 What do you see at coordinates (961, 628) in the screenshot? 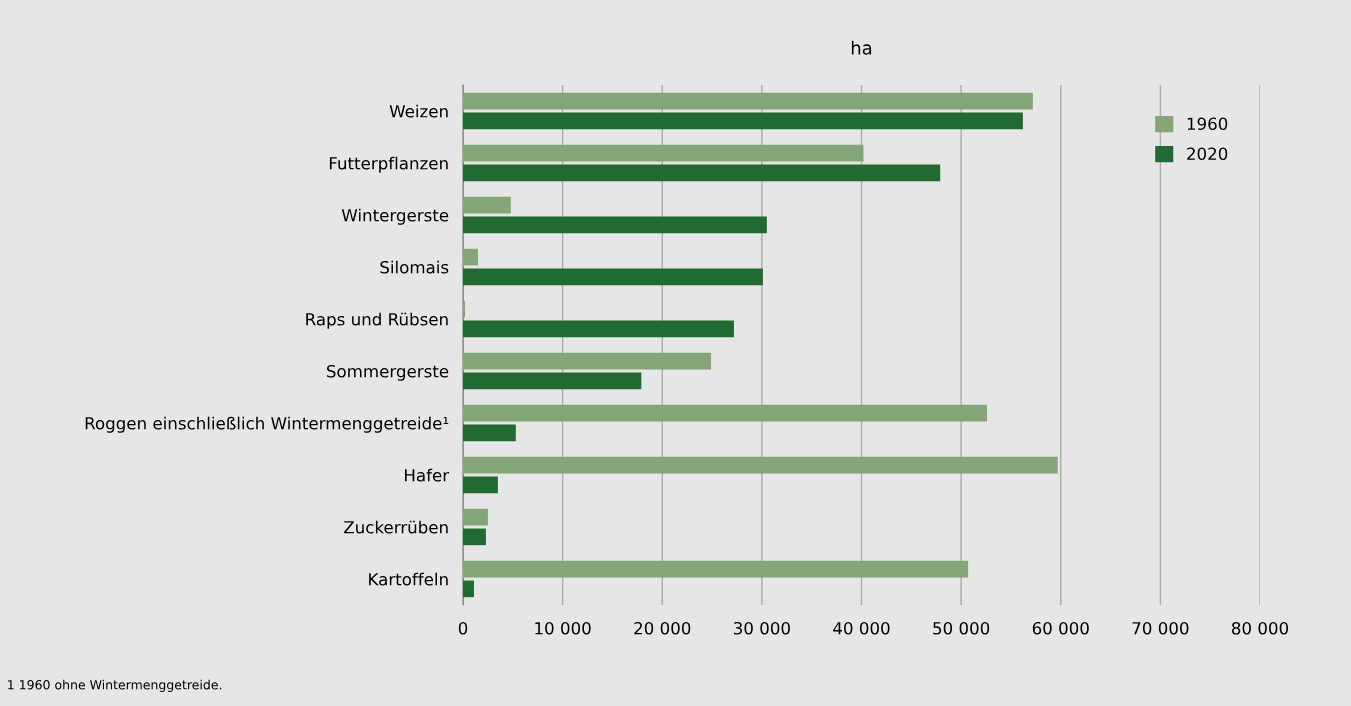
I see `x-tick-label: 50 000` at bounding box center [961, 628].